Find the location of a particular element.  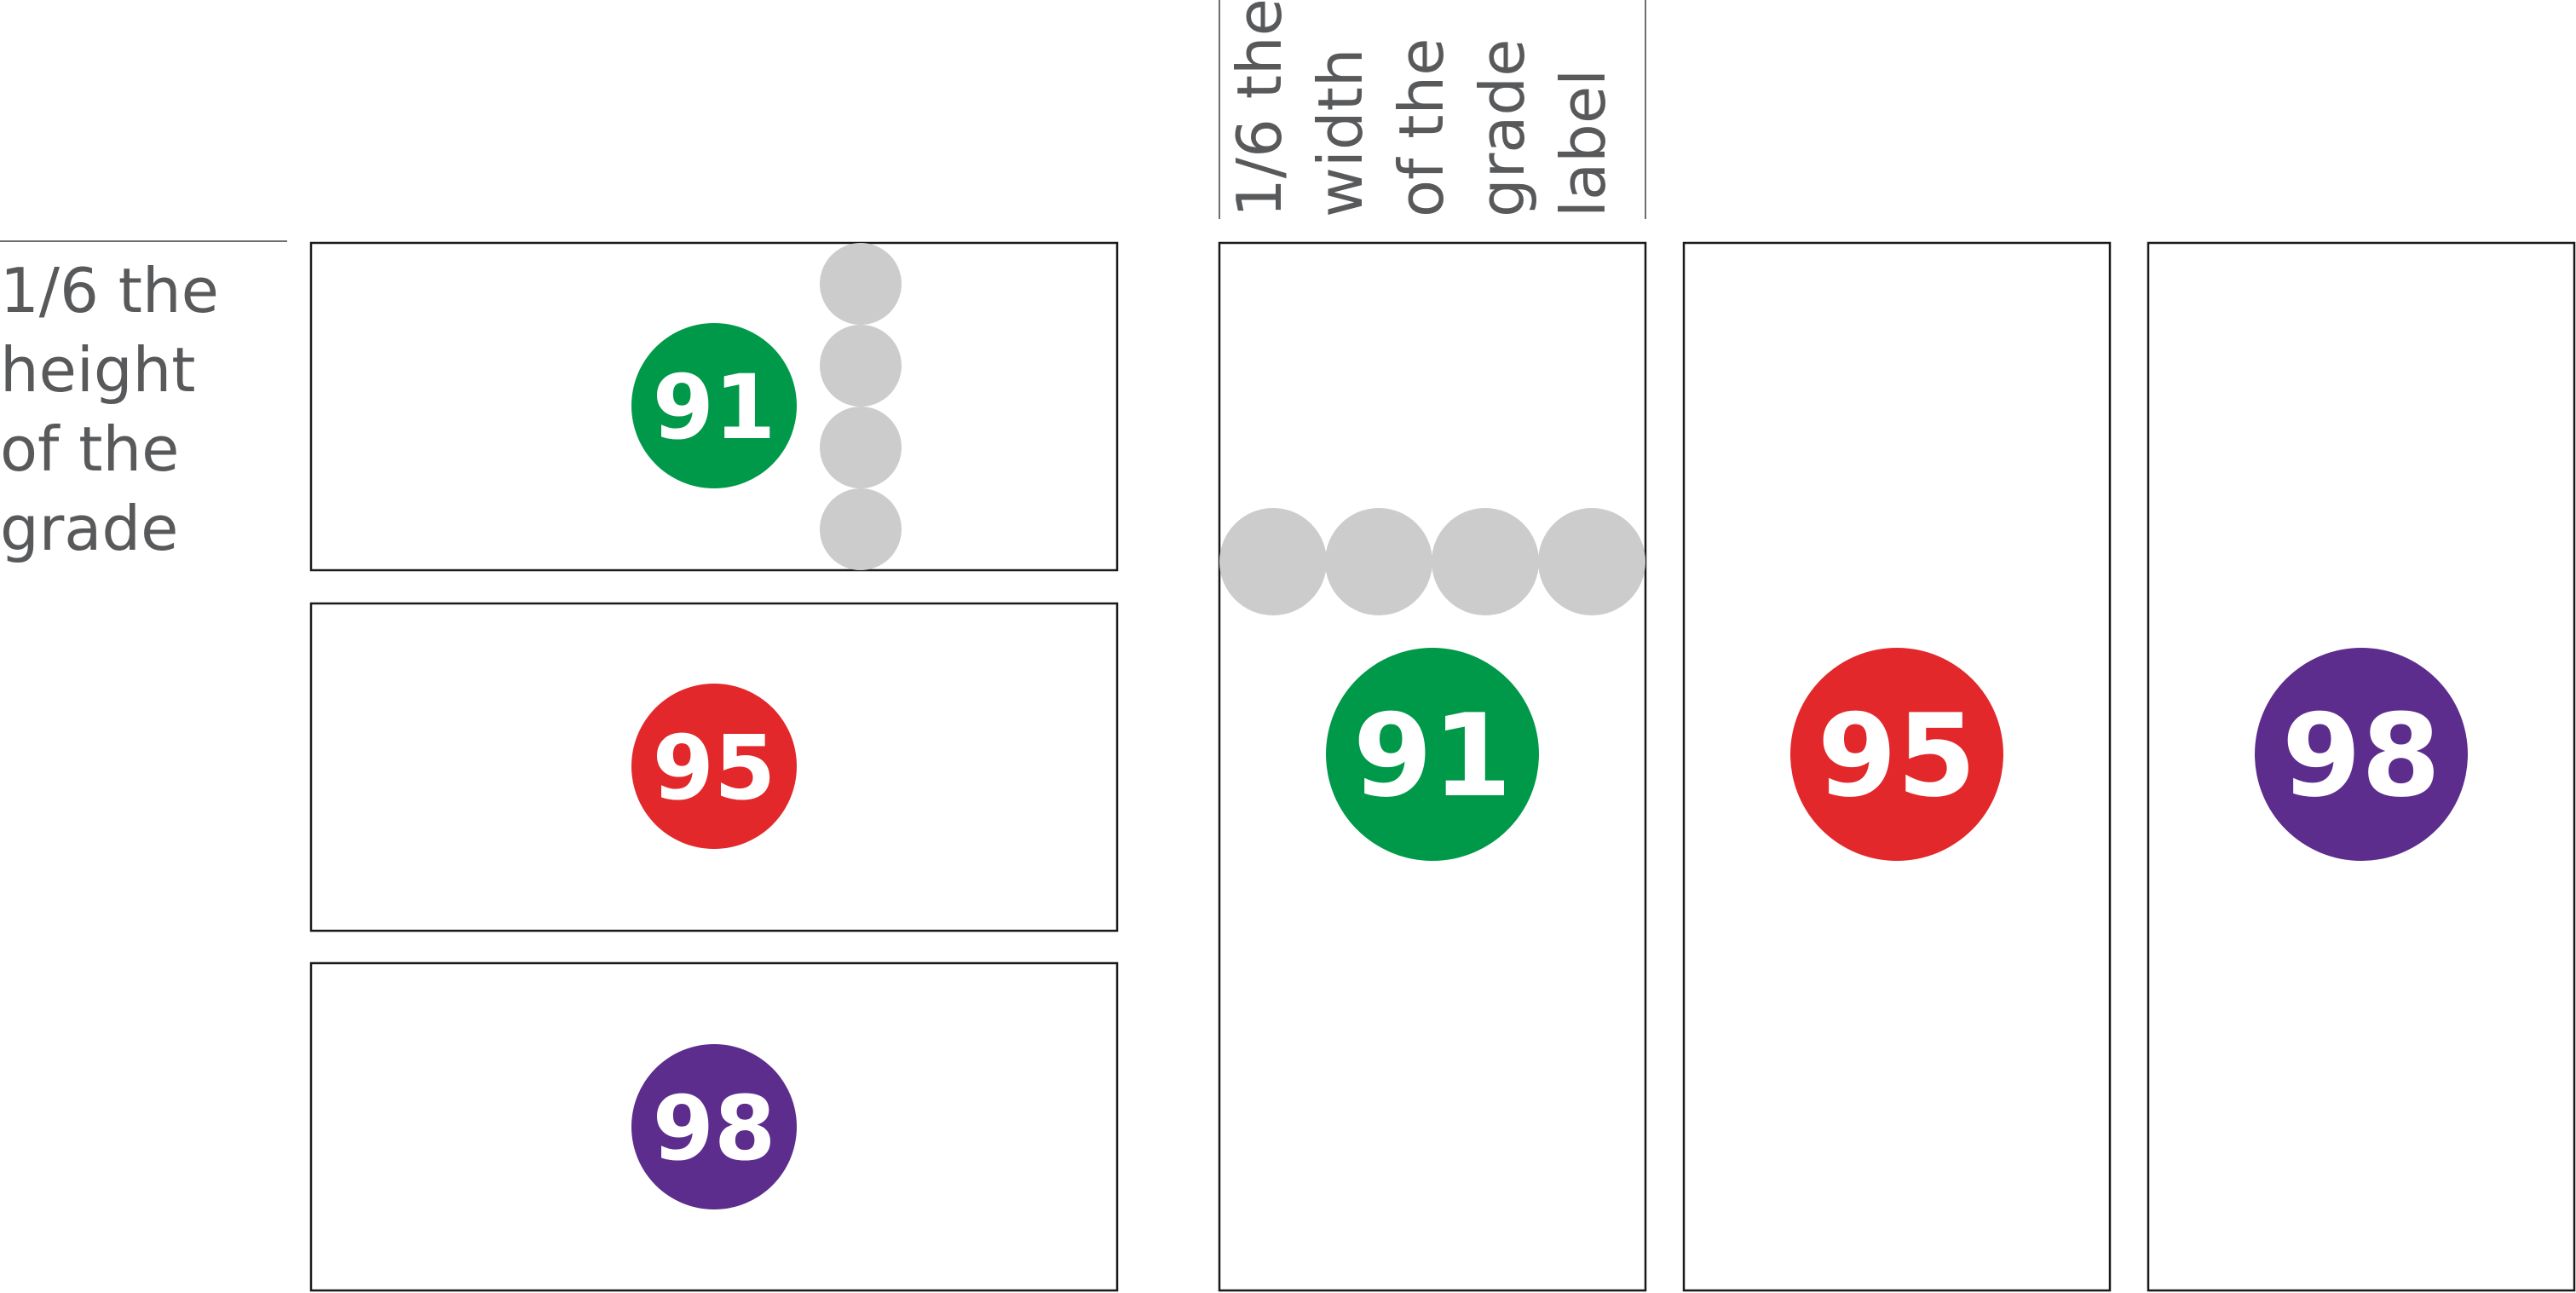

height-note-line-2: height is located at coordinates (98, 370).